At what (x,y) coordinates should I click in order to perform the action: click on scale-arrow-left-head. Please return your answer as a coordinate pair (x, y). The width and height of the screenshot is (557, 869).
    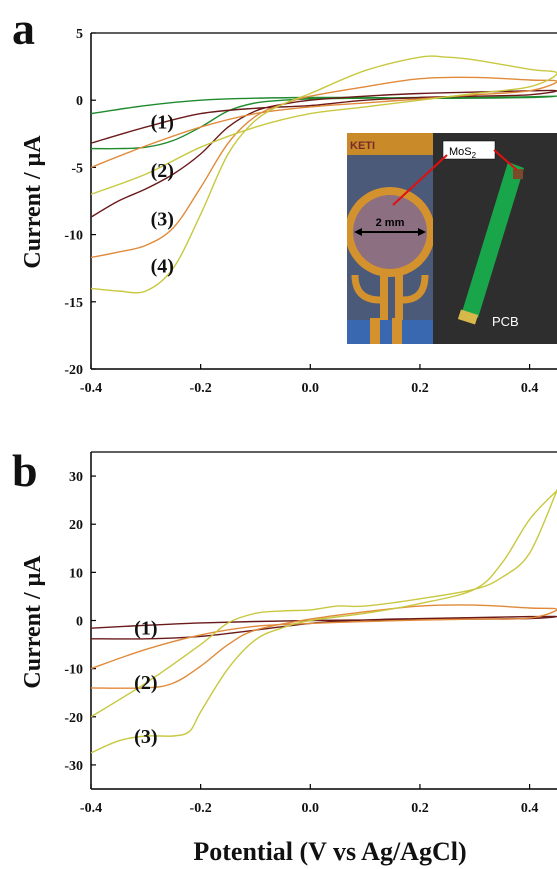
    Looking at the image, I should click on (358, 232).